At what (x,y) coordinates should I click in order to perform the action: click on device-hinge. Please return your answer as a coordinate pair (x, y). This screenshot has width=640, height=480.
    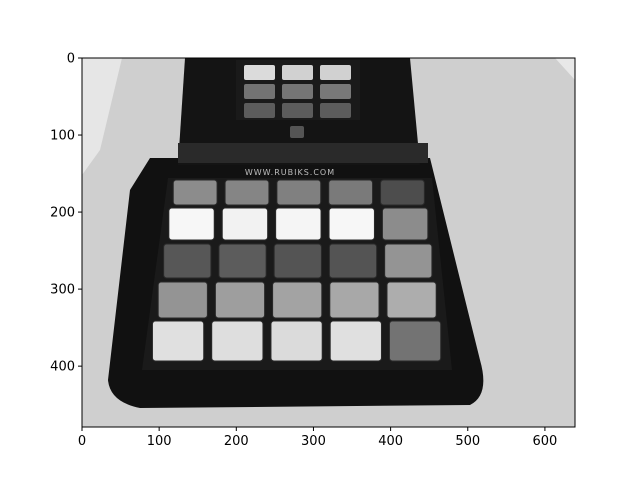
    Looking at the image, I should click on (303, 153).